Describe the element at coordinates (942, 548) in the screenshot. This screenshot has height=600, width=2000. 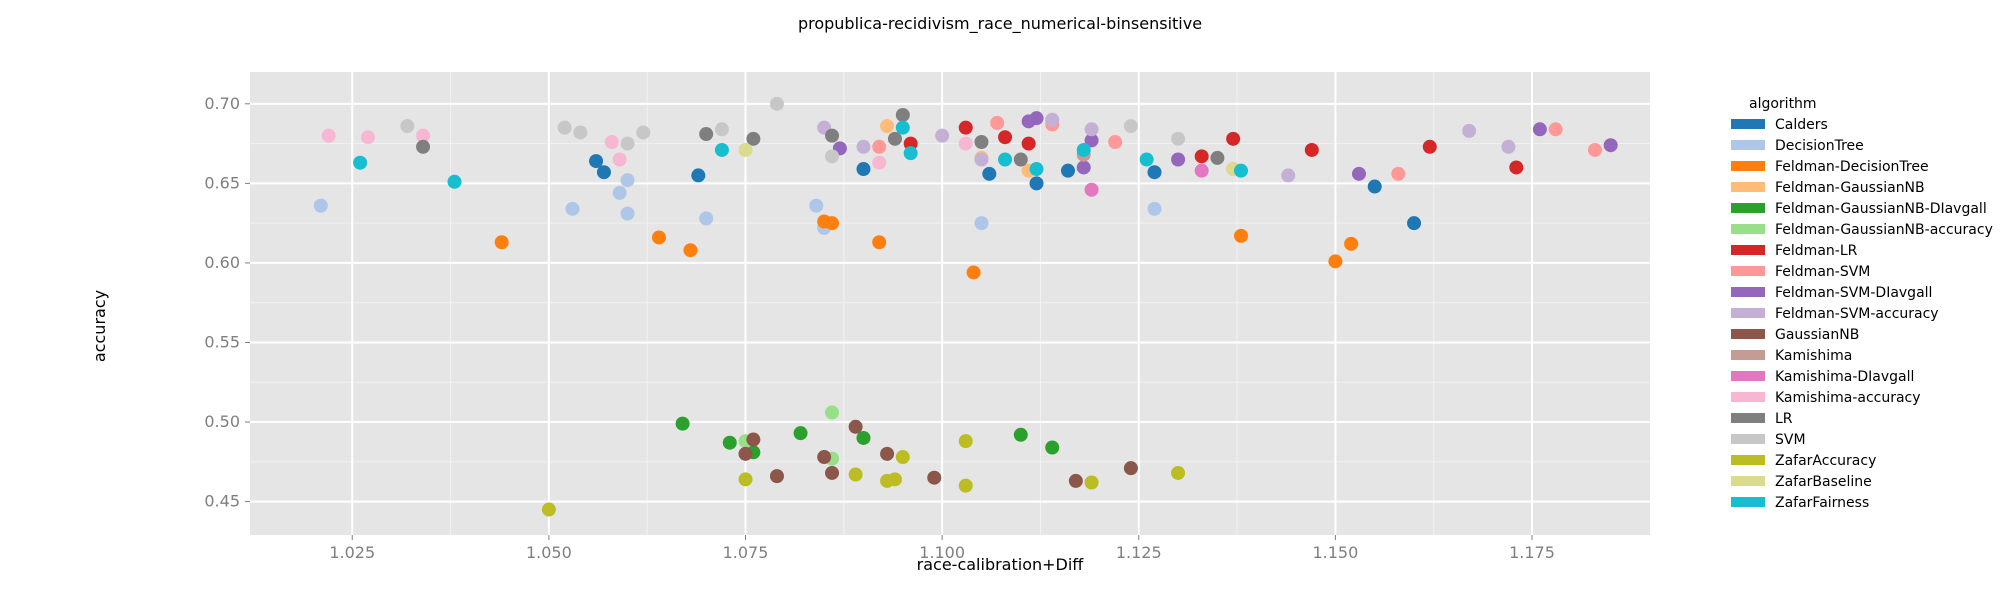
I see `x-axis-ticks: 1.025 1.050 1.075 1.100 1.125 1.150 1.175` at that location.